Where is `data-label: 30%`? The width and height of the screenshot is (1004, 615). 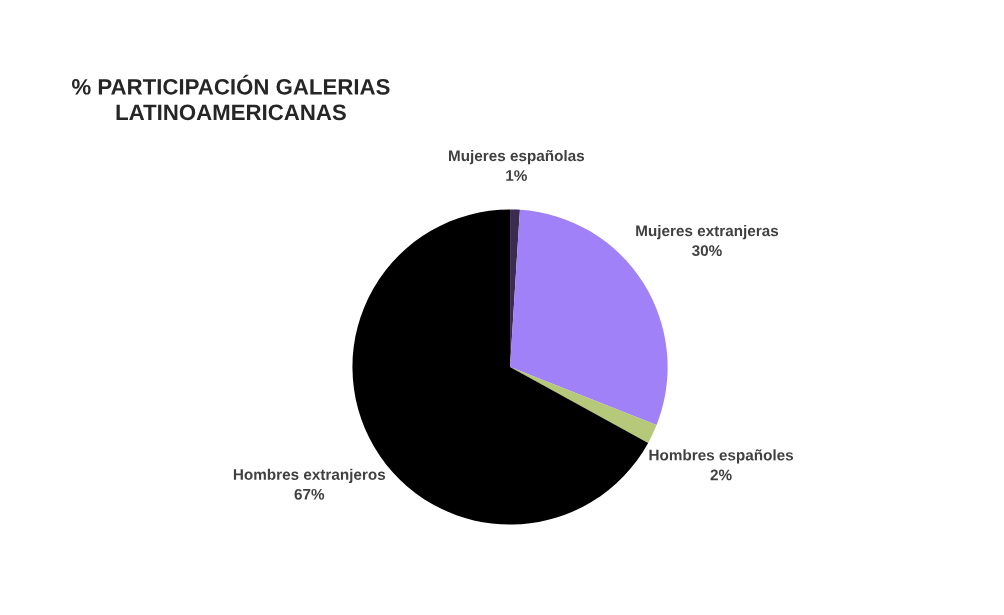
data-label: 30% is located at coordinates (707, 251).